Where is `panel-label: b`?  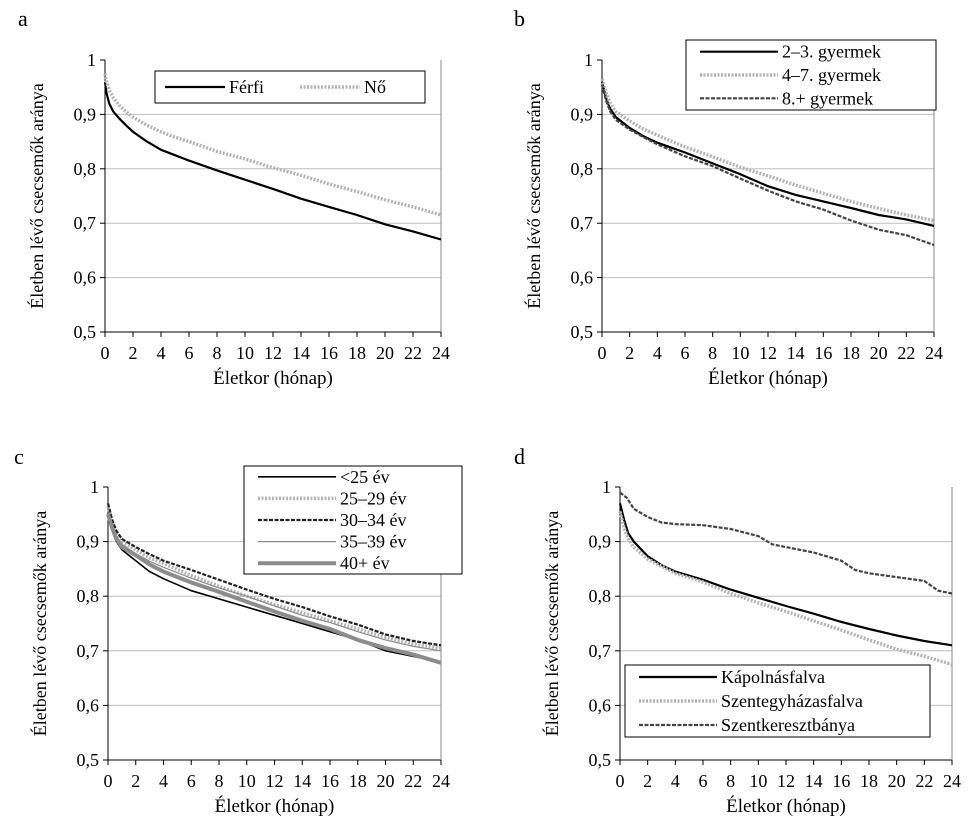
panel-label: b is located at coordinates (519, 18).